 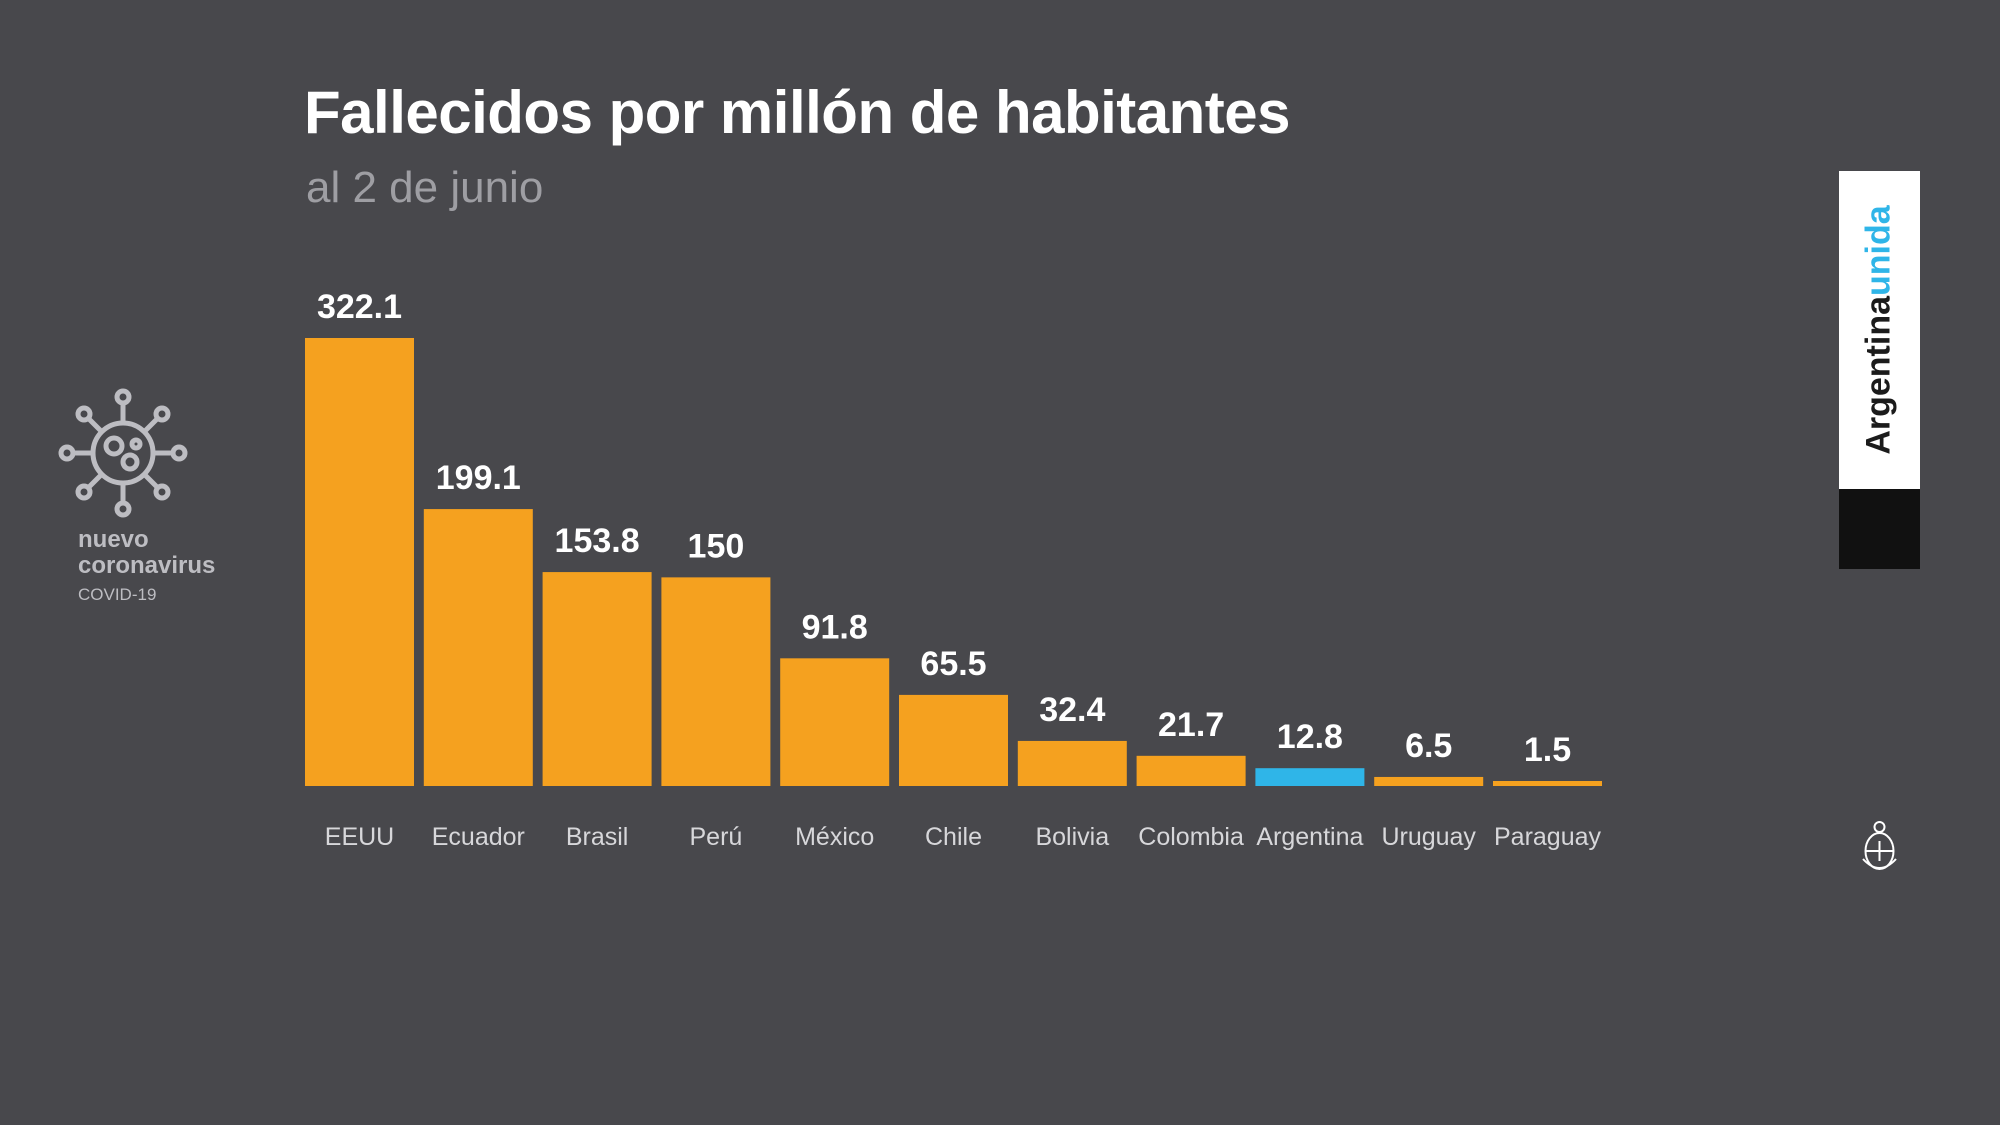 What do you see at coordinates (597, 679) in the screenshot?
I see `bar-brasil` at bounding box center [597, 679].